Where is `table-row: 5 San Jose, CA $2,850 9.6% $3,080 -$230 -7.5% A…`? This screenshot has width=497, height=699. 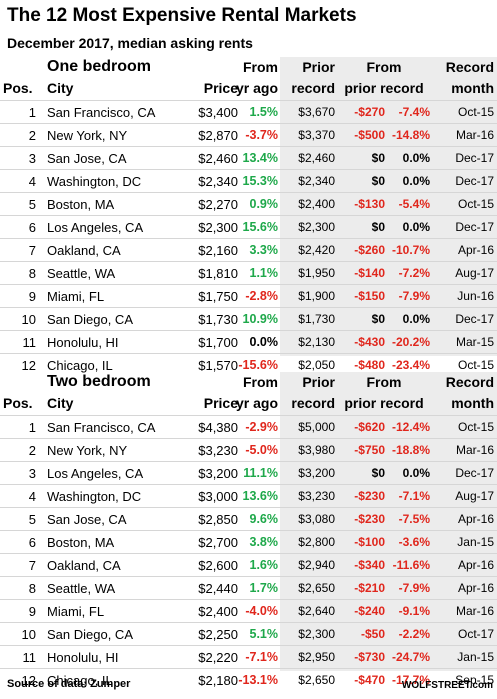
table-row: 5 San Jose, CA $2,850 9.6% $3,080 -$230 -7.5% A… is located at coordinates (248, 519).